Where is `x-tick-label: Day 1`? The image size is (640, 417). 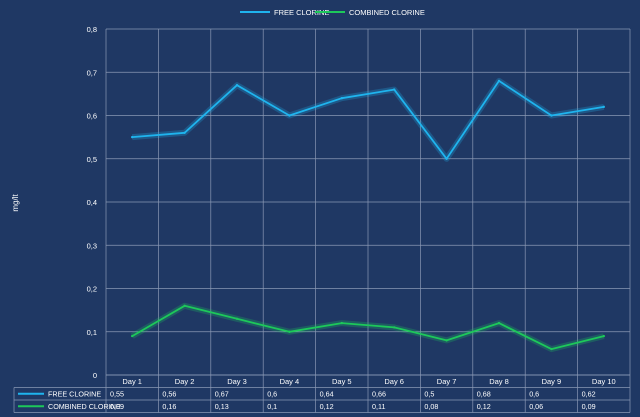 x-tick-label: Day 1 is located at coordinates (132, 381).